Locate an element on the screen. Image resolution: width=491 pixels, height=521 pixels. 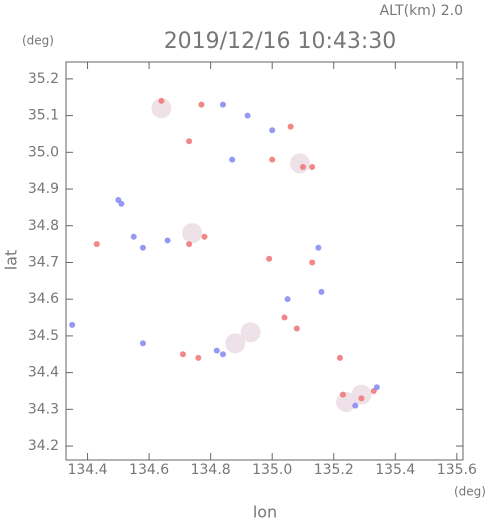
y-tick-label: 34.5 is located at coordinates (43, 336).